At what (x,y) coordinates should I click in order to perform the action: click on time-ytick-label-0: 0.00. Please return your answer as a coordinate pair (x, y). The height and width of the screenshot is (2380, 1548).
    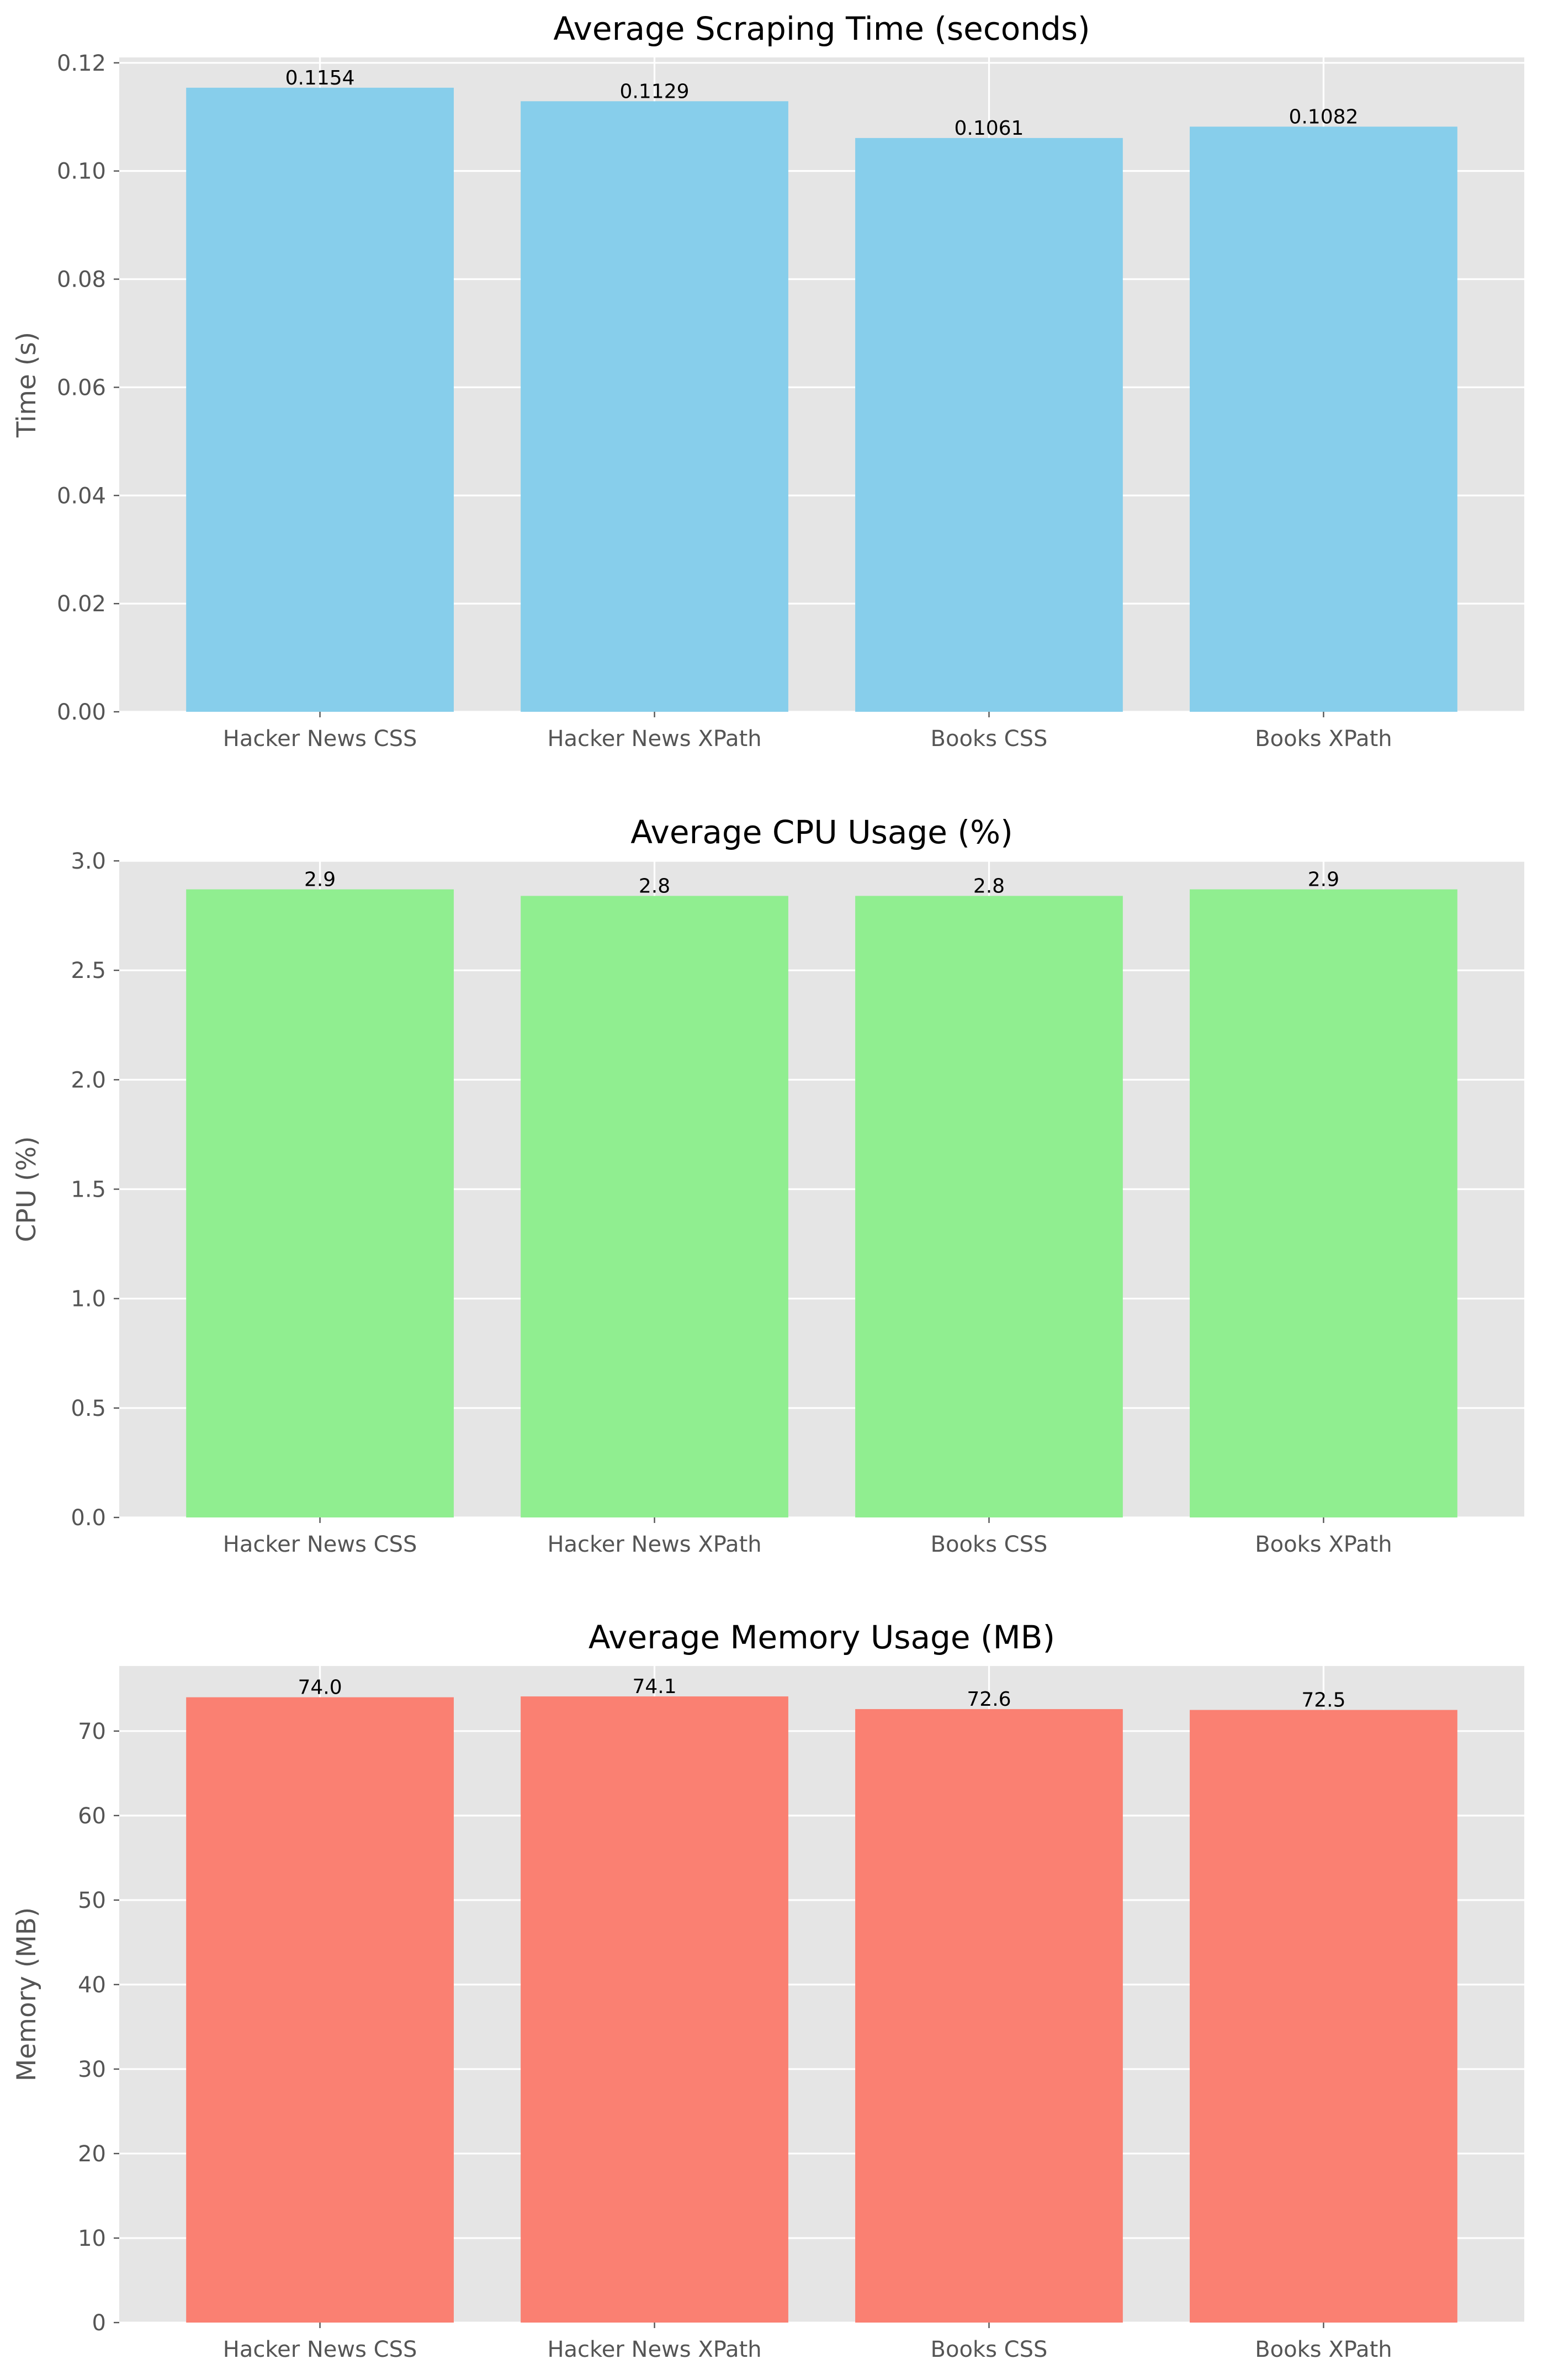
    Looking at the image, I should click on (81, 712).